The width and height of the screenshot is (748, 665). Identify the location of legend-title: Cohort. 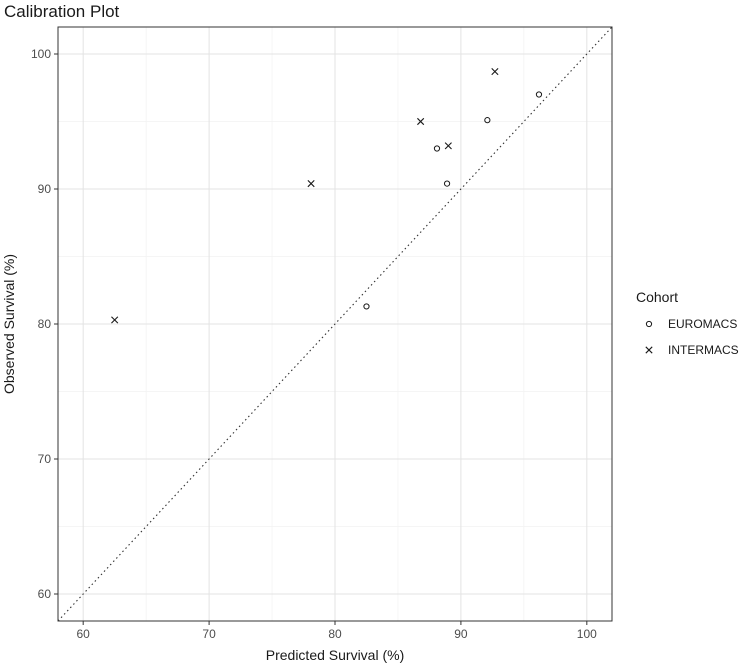
(657, 297).